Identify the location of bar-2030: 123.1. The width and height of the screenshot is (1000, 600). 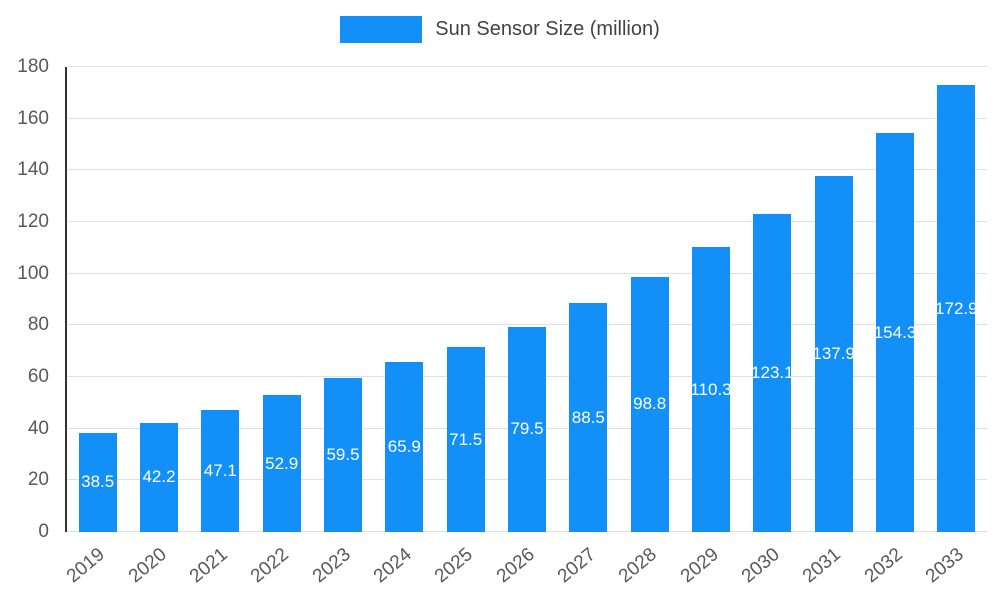
(772, 373).